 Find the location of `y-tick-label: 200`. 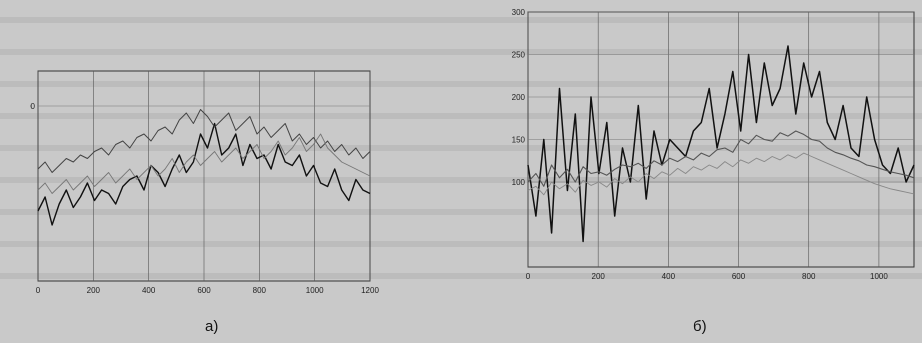

y-tick-label: 200 is located at coordinates (519, 97).